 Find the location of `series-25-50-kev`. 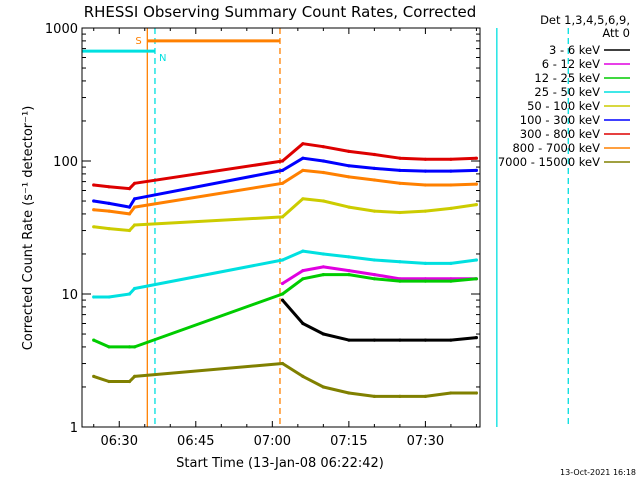

series-25-50-kev is located at coordinates (285, 274).